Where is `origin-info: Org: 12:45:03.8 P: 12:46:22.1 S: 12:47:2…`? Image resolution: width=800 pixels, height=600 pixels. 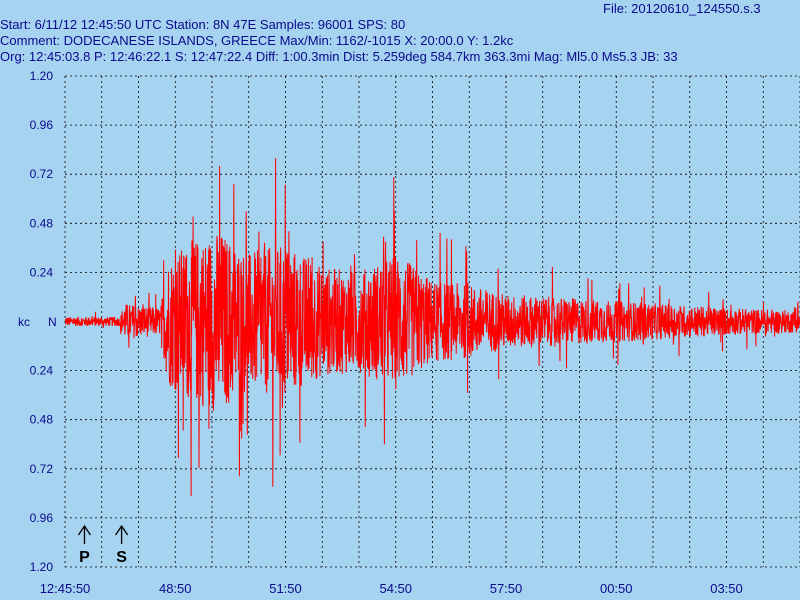 origin-info: Org: 12:45:03.8 P: 12:46:22.1 S: 12:47:2… is located at coordinates (339, 56).